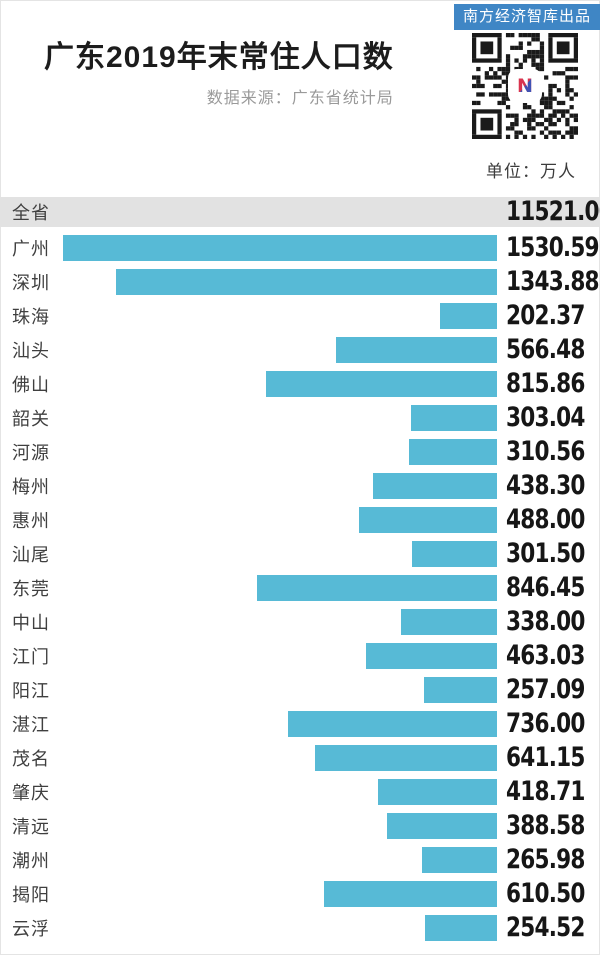  What do you see at coordinates (545, 519) in the screenshot?
I see `value-label: 488.00` at bounding box center [545, 519].